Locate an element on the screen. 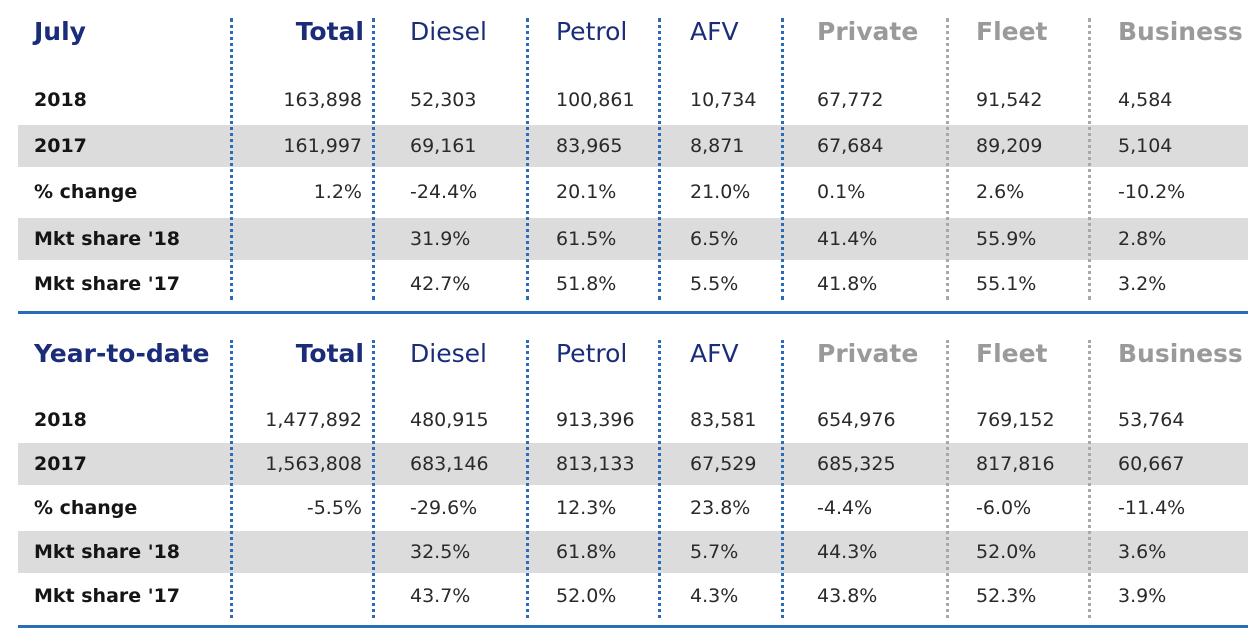 Image resolution: width=1258 pixels, height=630 pixels. cell-diesel: 69,161 is located at coordinates (443, 146).